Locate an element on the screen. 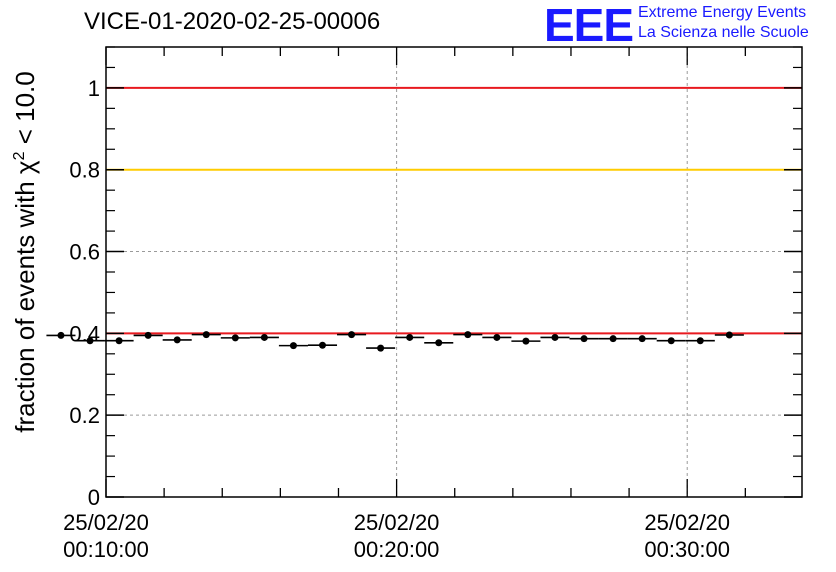 Image resolution: width=836 pixels, height=572 pixels. y-axis-label-suffix: < 10.0 is located at coordinates (25, 111).